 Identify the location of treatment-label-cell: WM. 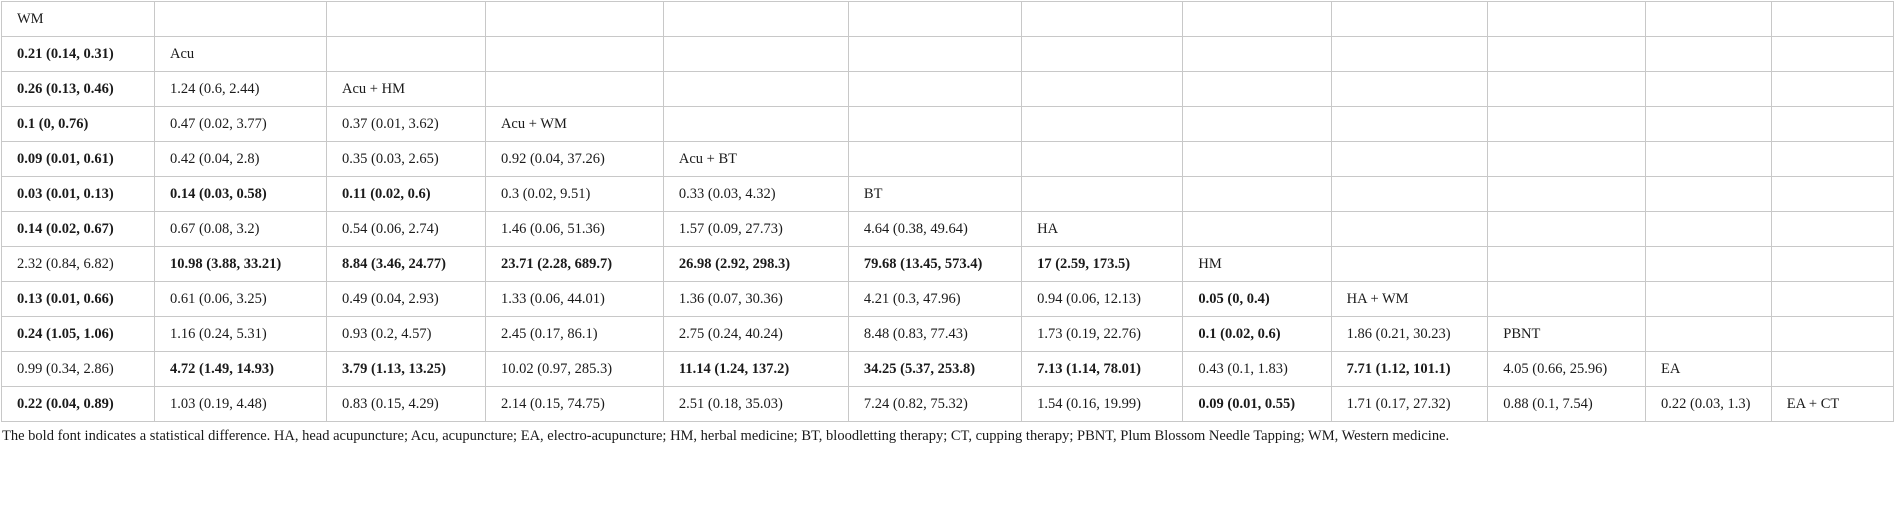
(78, 19).